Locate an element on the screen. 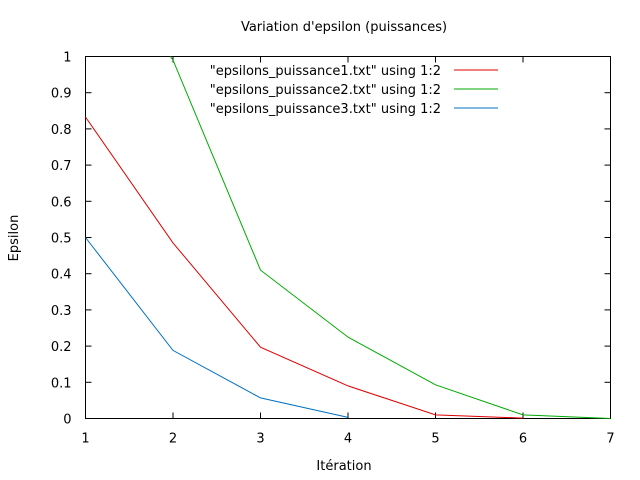 The height and width of the screenshot is (480, 640). x-axis-label: Itération is located at coordinates (343, 466).